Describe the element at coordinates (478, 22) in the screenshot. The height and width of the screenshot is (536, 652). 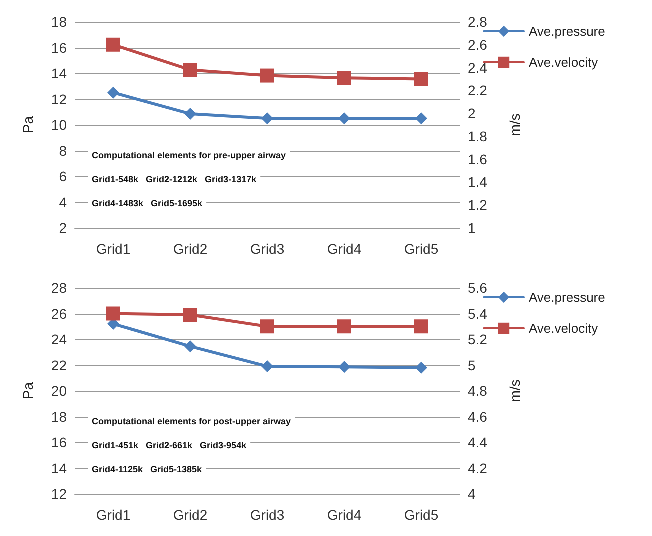
I see `y2-tick-label: 2.8` at that location.